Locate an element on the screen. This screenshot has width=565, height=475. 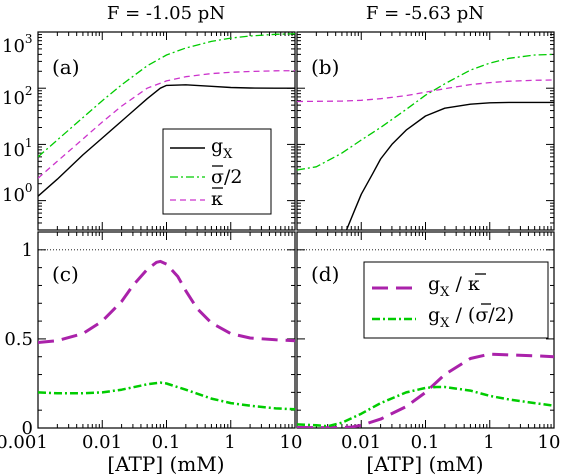
x-tick-labels-d: 0.01 0.1 1 10 is located at coordinates (450, 442).